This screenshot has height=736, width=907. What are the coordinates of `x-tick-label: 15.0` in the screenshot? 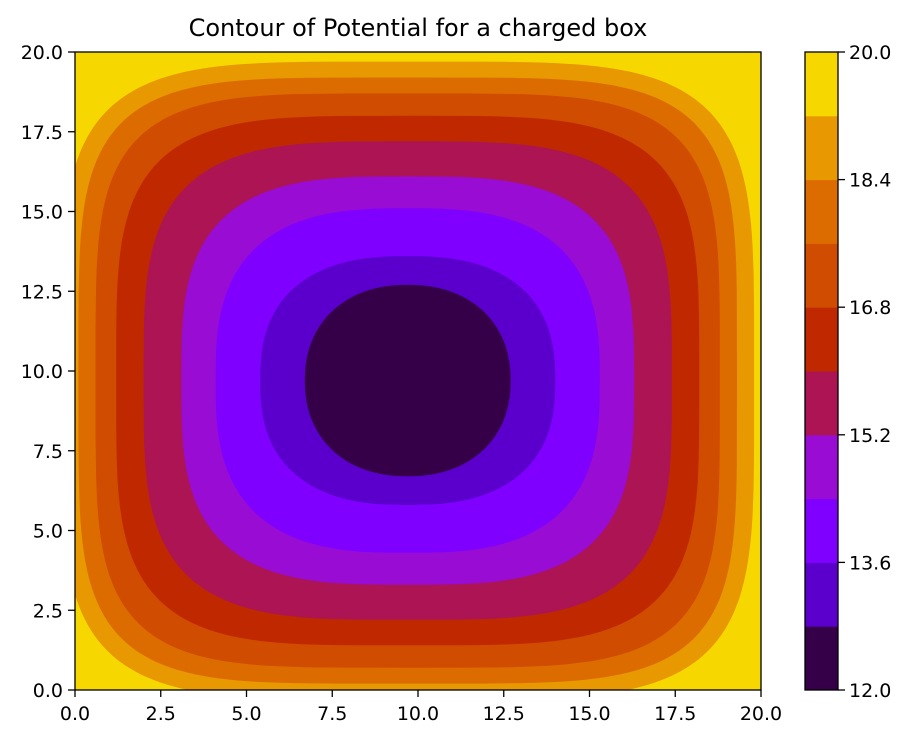 It's located at (589, 714).